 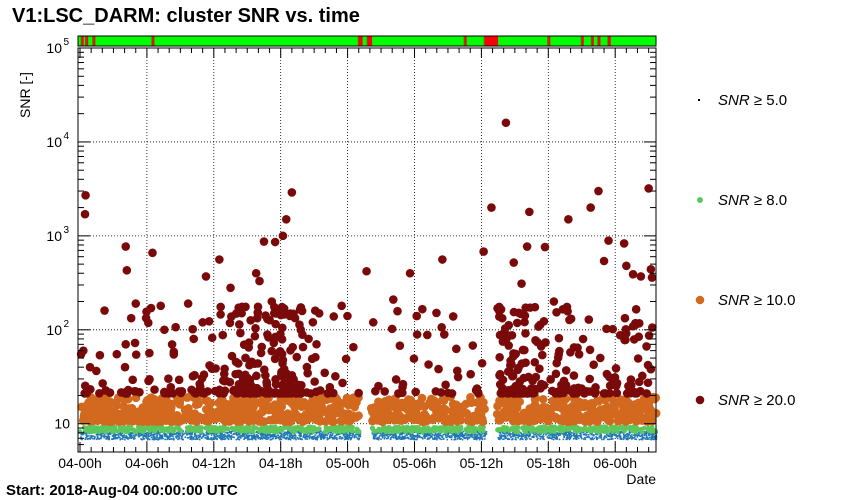 I want to click on x-tick-label: 05-06h, so click(x=415, y=463).